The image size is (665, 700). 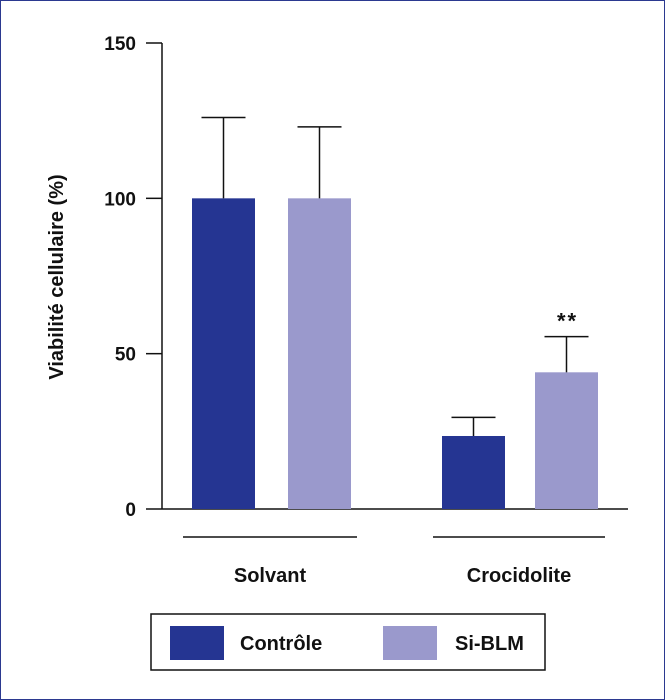 I want to click on legend-label: Si-BLM, so click(x=489, y=644).